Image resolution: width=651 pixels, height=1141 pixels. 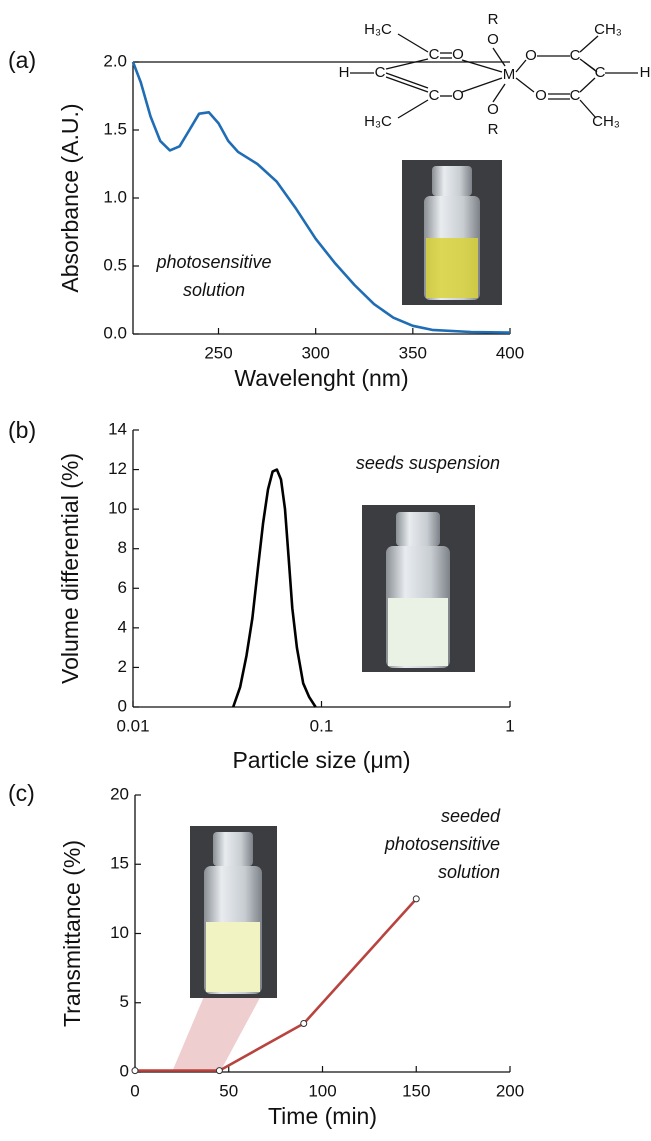 I want to click on y-tick-label: 6, so click(x=122, y=587).